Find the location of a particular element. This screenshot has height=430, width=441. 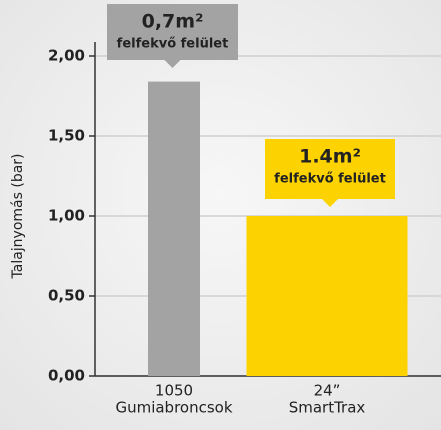

y-tick-label: 1,00 is located at coordinates (66, 216).